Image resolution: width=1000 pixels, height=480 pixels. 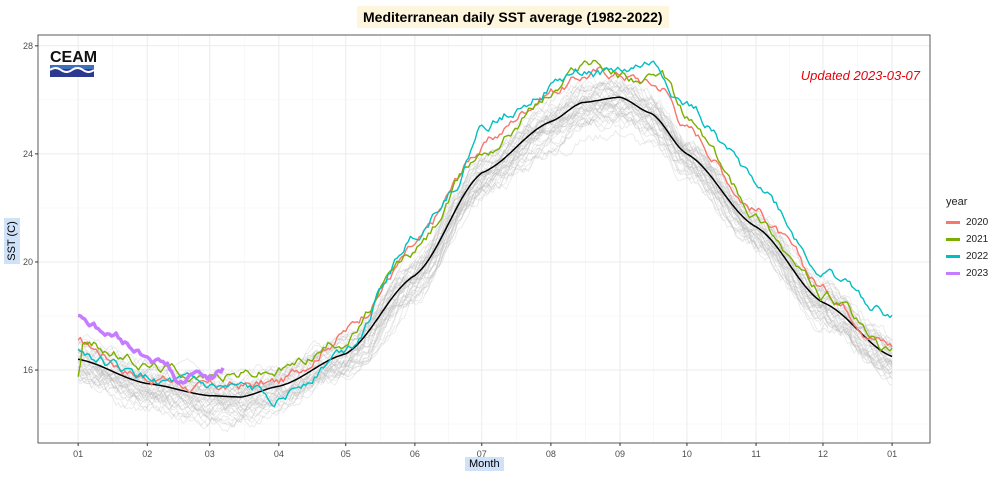 I want to click on legend-item-2022: 2022, so click(x=967, y=256).